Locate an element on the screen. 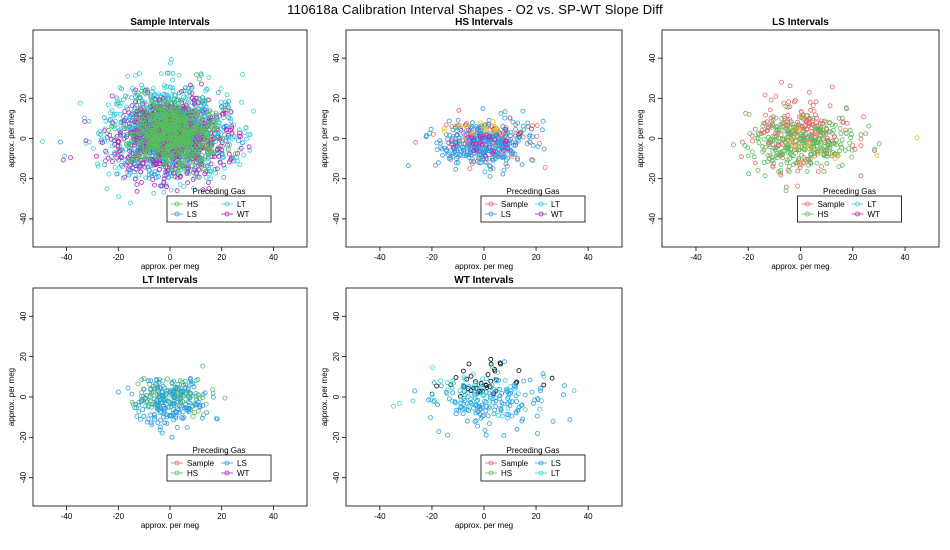 This screenshot has width=950, height=550. x-axis-label: approx. per meg is located at coordinates (800, 266).